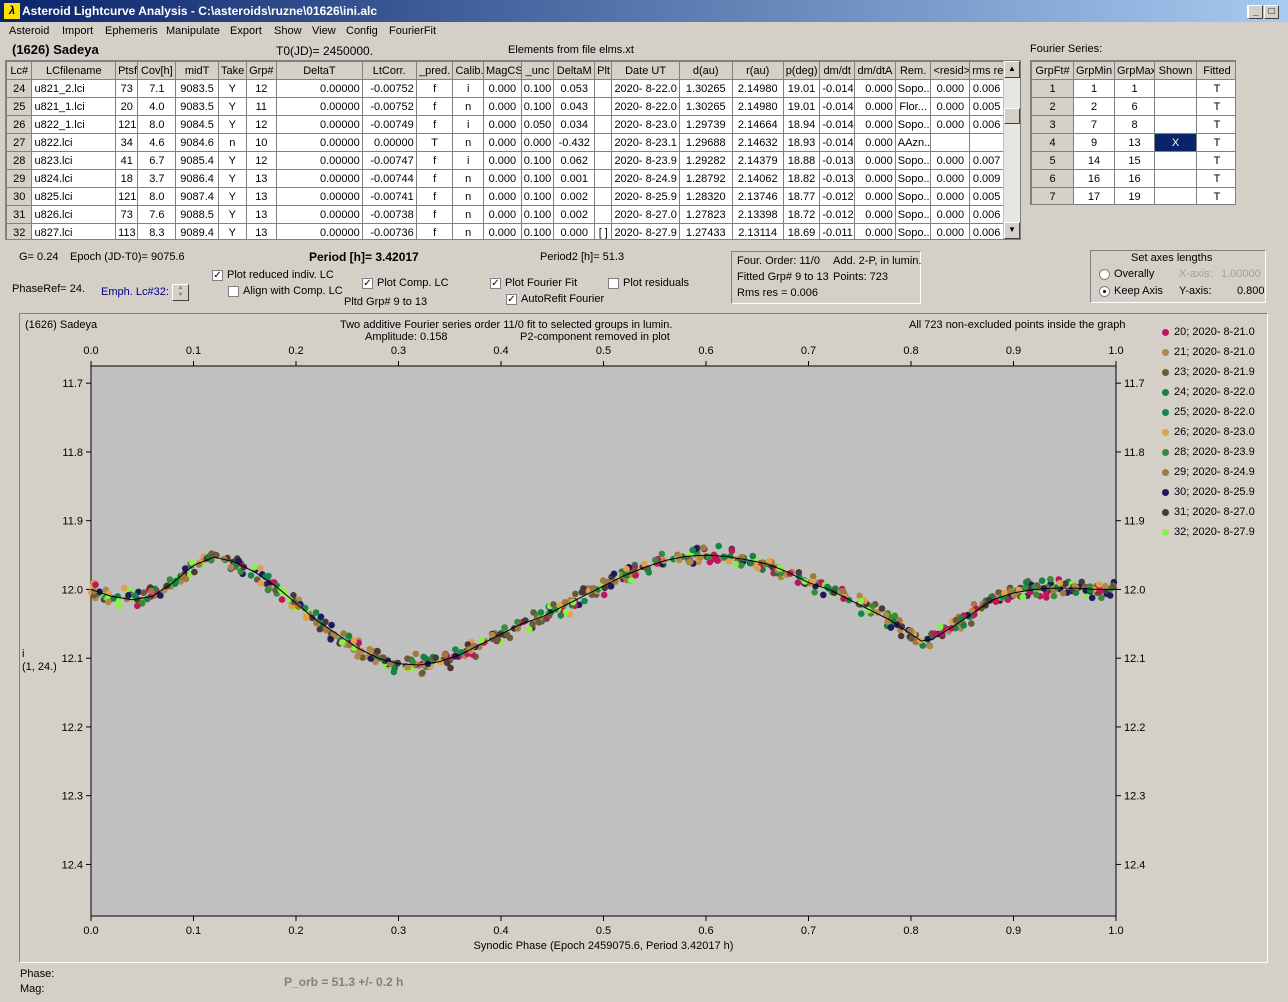 The image size is (1288, 1002). I want to click on table-cell: 25, so click(19, 106).